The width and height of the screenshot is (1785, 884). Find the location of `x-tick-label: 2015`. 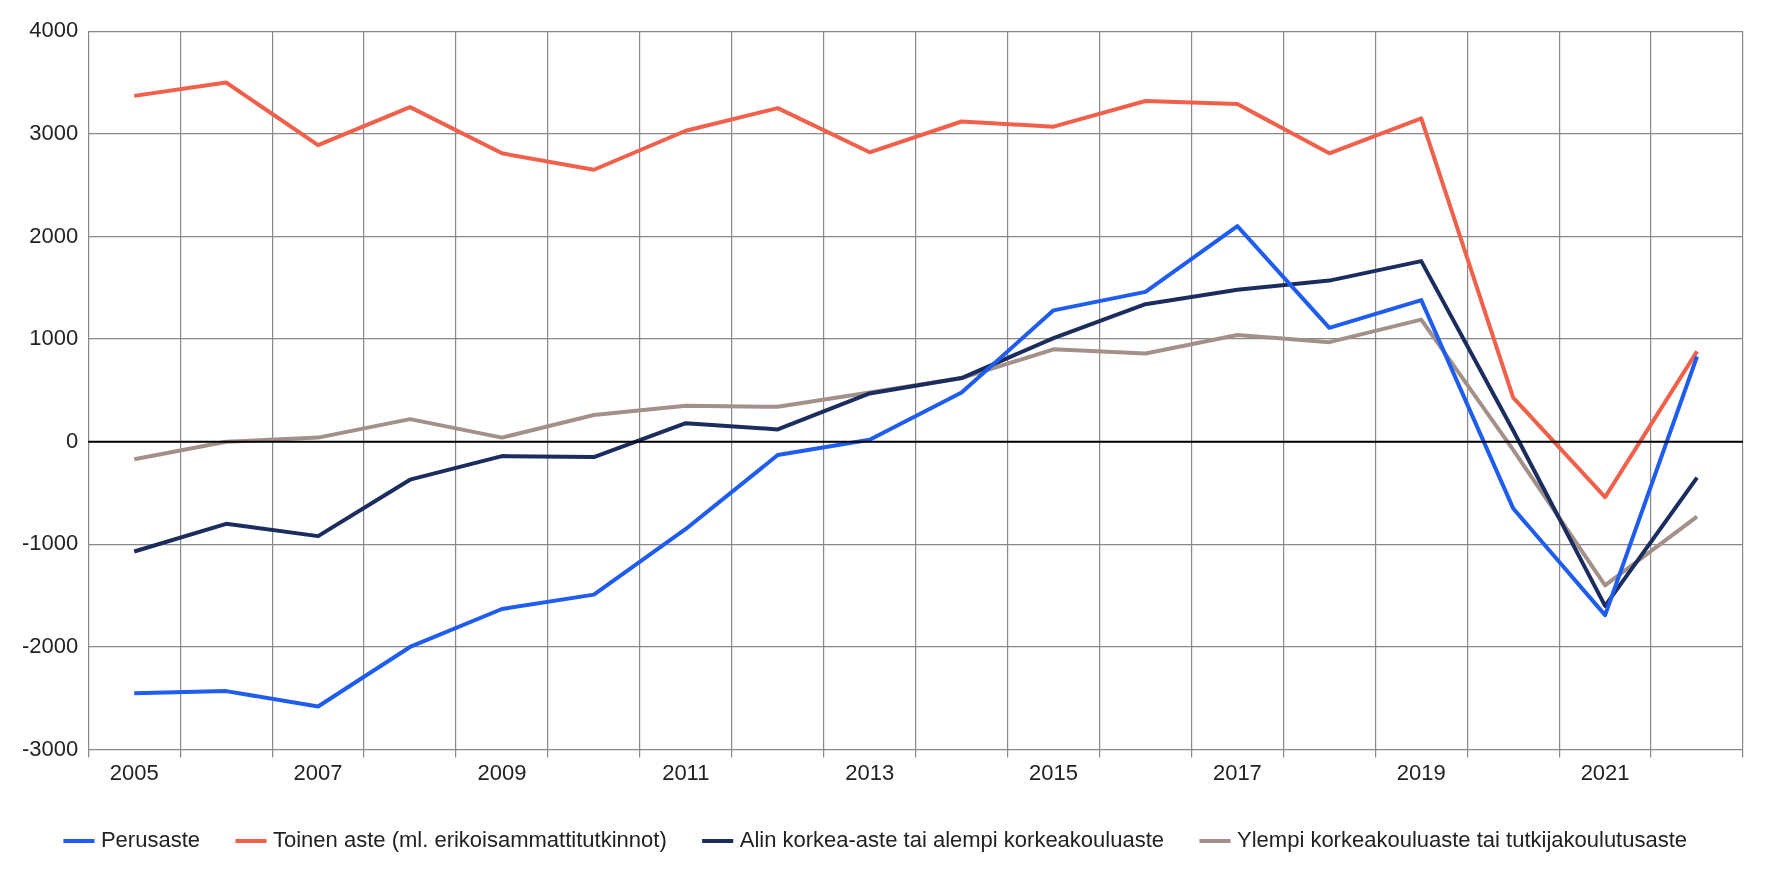

x-tick-label: 2015 is located at coordinates (1053, 772).